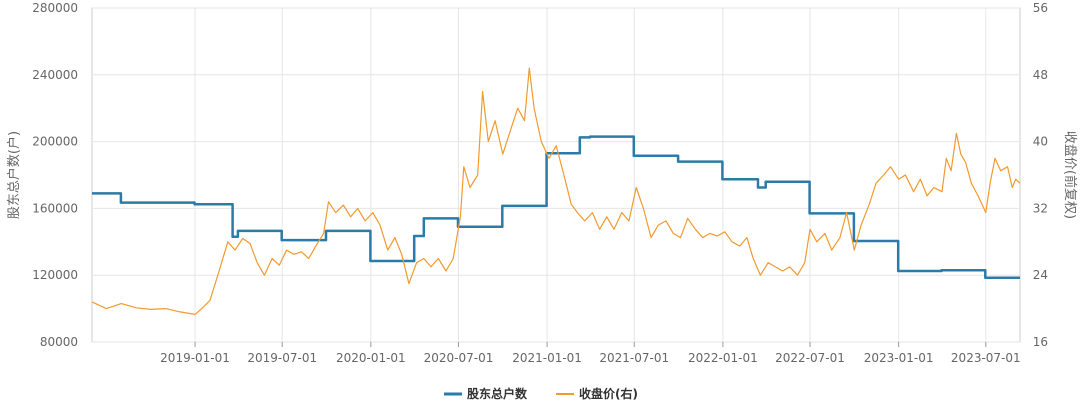 Image resolution: width=1080 pixels, height=405 pixels. I want to click on legend: 股东总户数 收盘价(右), so click(541, 393).